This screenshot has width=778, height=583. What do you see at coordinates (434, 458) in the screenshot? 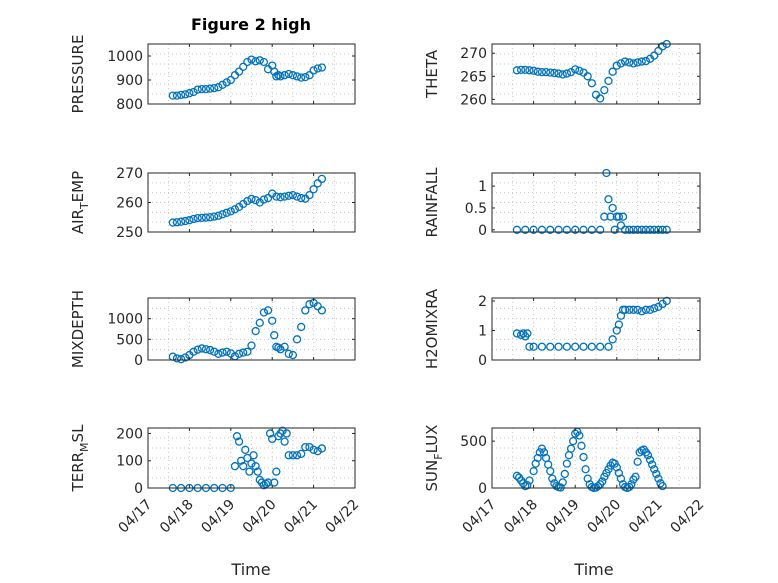
I see `y-axis-label: SUNFLUX` at bounding box center [434, 458].